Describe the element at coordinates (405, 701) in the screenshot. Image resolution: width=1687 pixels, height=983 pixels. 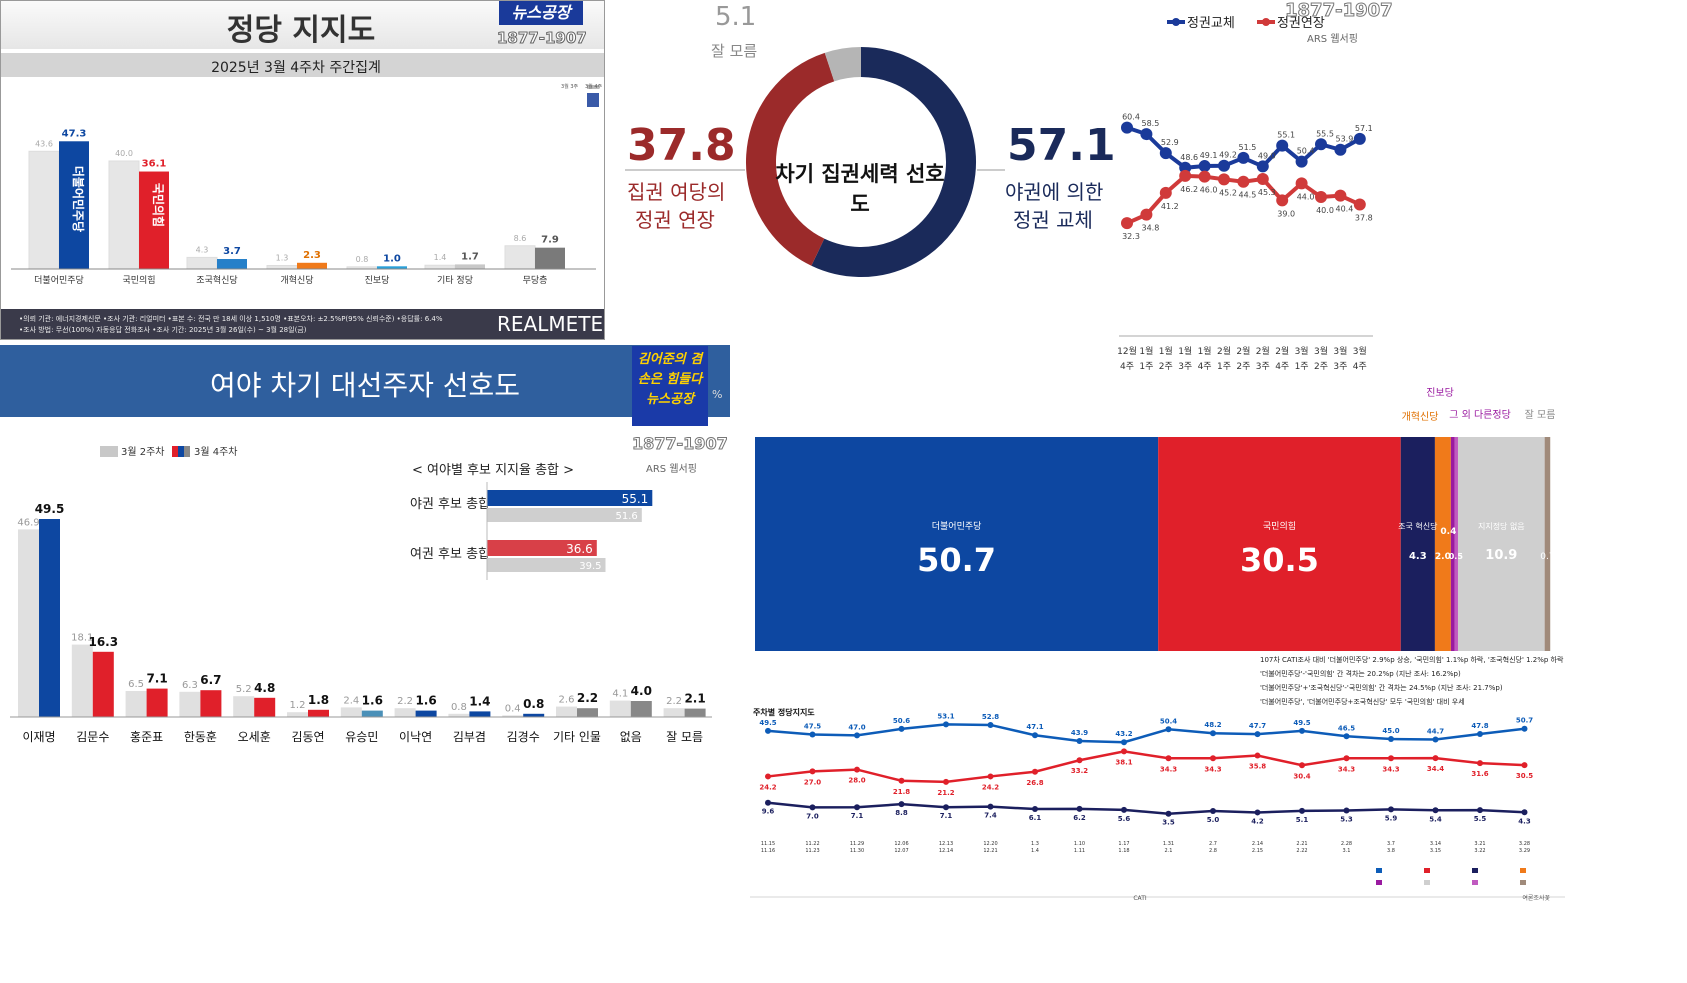
I see `cand-prev-value-7: 2.2` at that location.